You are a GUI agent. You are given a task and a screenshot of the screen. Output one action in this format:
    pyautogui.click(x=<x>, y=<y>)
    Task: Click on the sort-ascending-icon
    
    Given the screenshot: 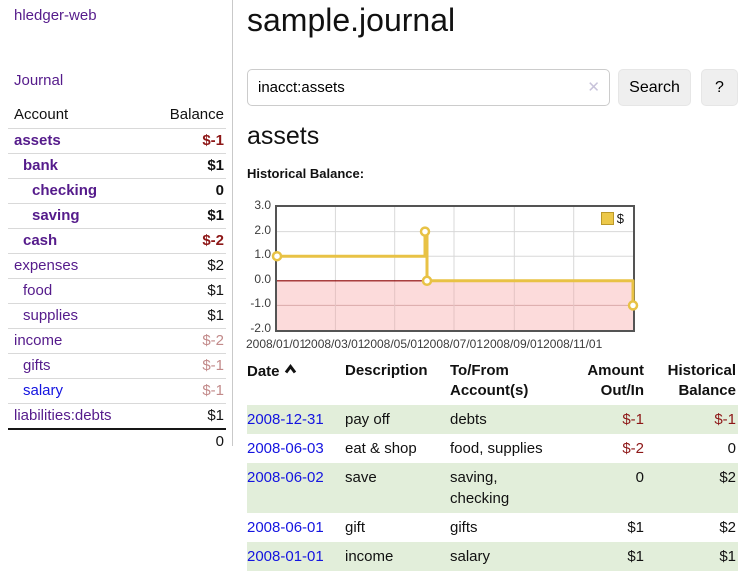 What is the action you would take?
    pyautogui.click(x=290, y=371)
    